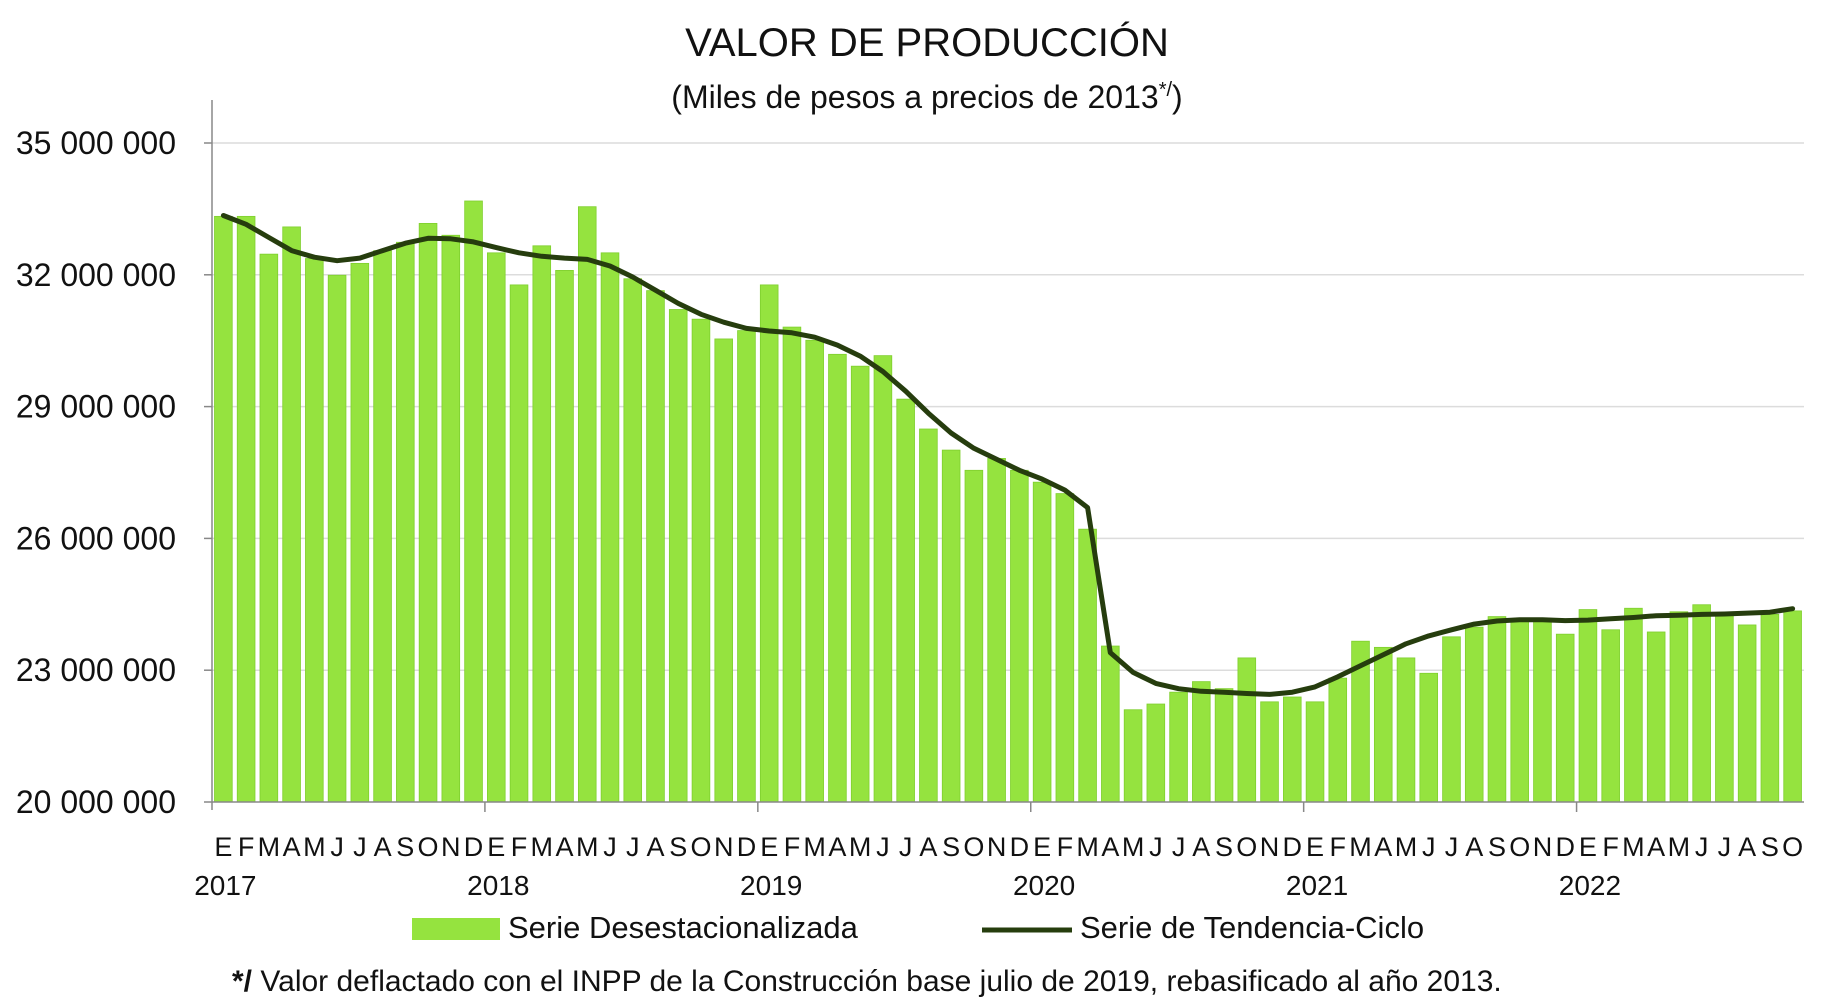 This screenshot has width=1824, height=1004. What do you see at coordinates (96, 802) in the screenshot?
I see `y-tick-label: 20 000 000` at bounding box center [96, 802].